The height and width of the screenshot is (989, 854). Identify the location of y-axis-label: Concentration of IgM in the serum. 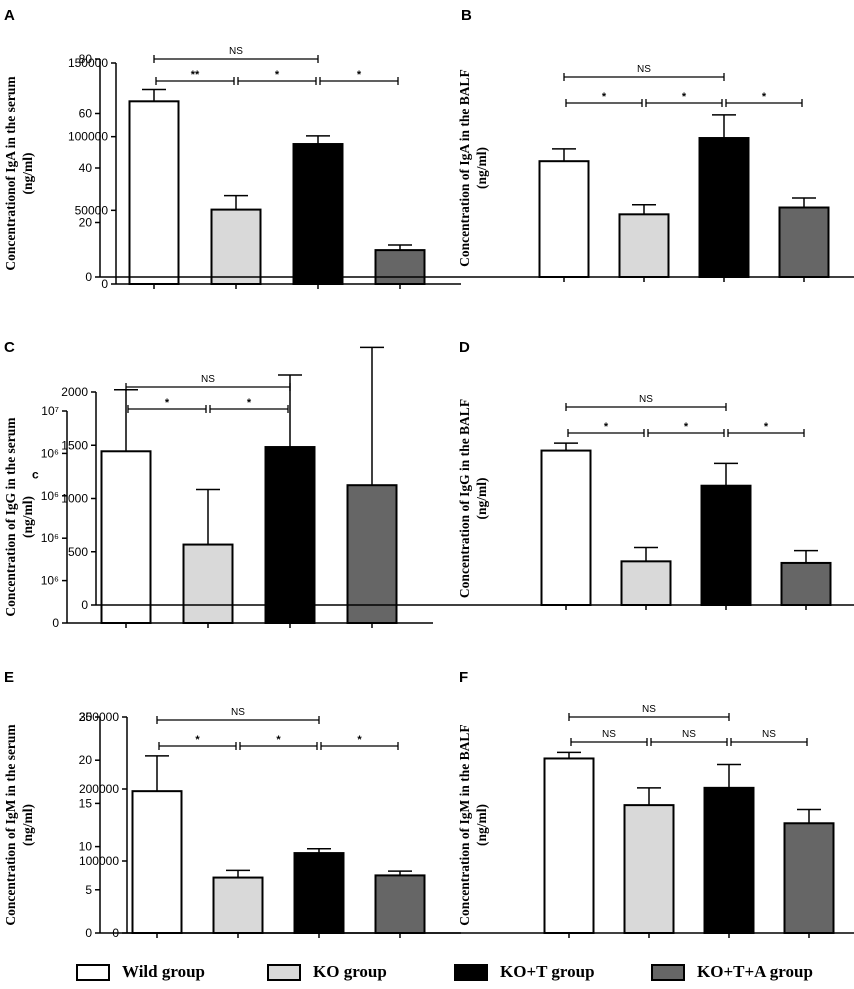
(10, 825).